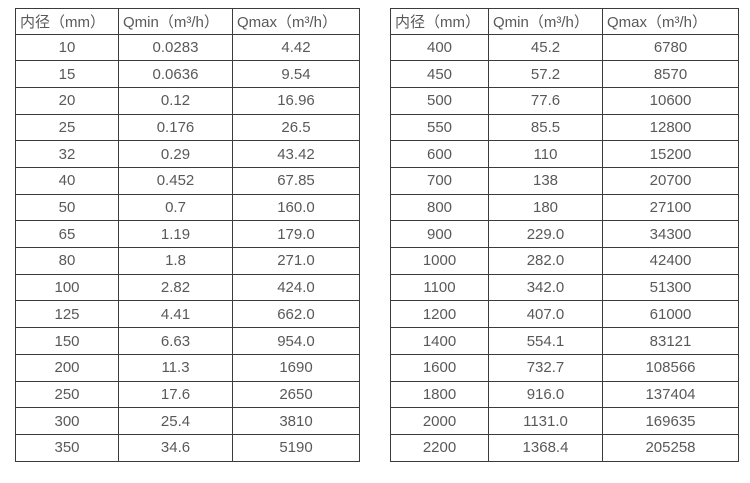 Image resolution: width=750 pixels, height=483 pixels. Describe the element at coordinates (187, 421) in the screenshot. I see `table-row: 300 25.4 3810` at that location.